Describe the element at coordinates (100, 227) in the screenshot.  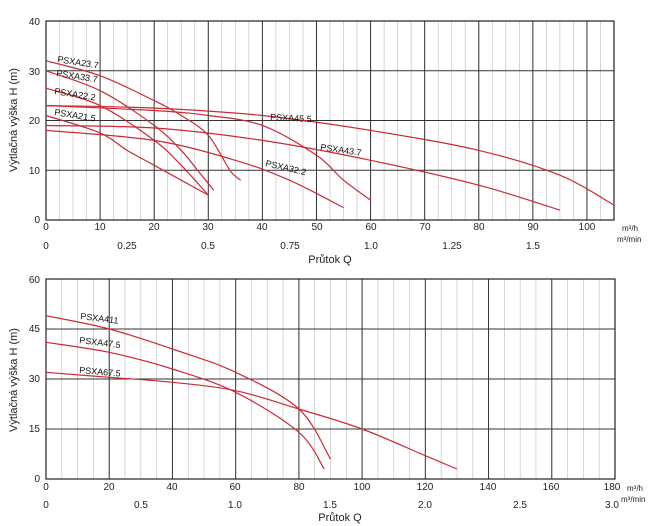
I see `top-x-tick: 10` at that location.